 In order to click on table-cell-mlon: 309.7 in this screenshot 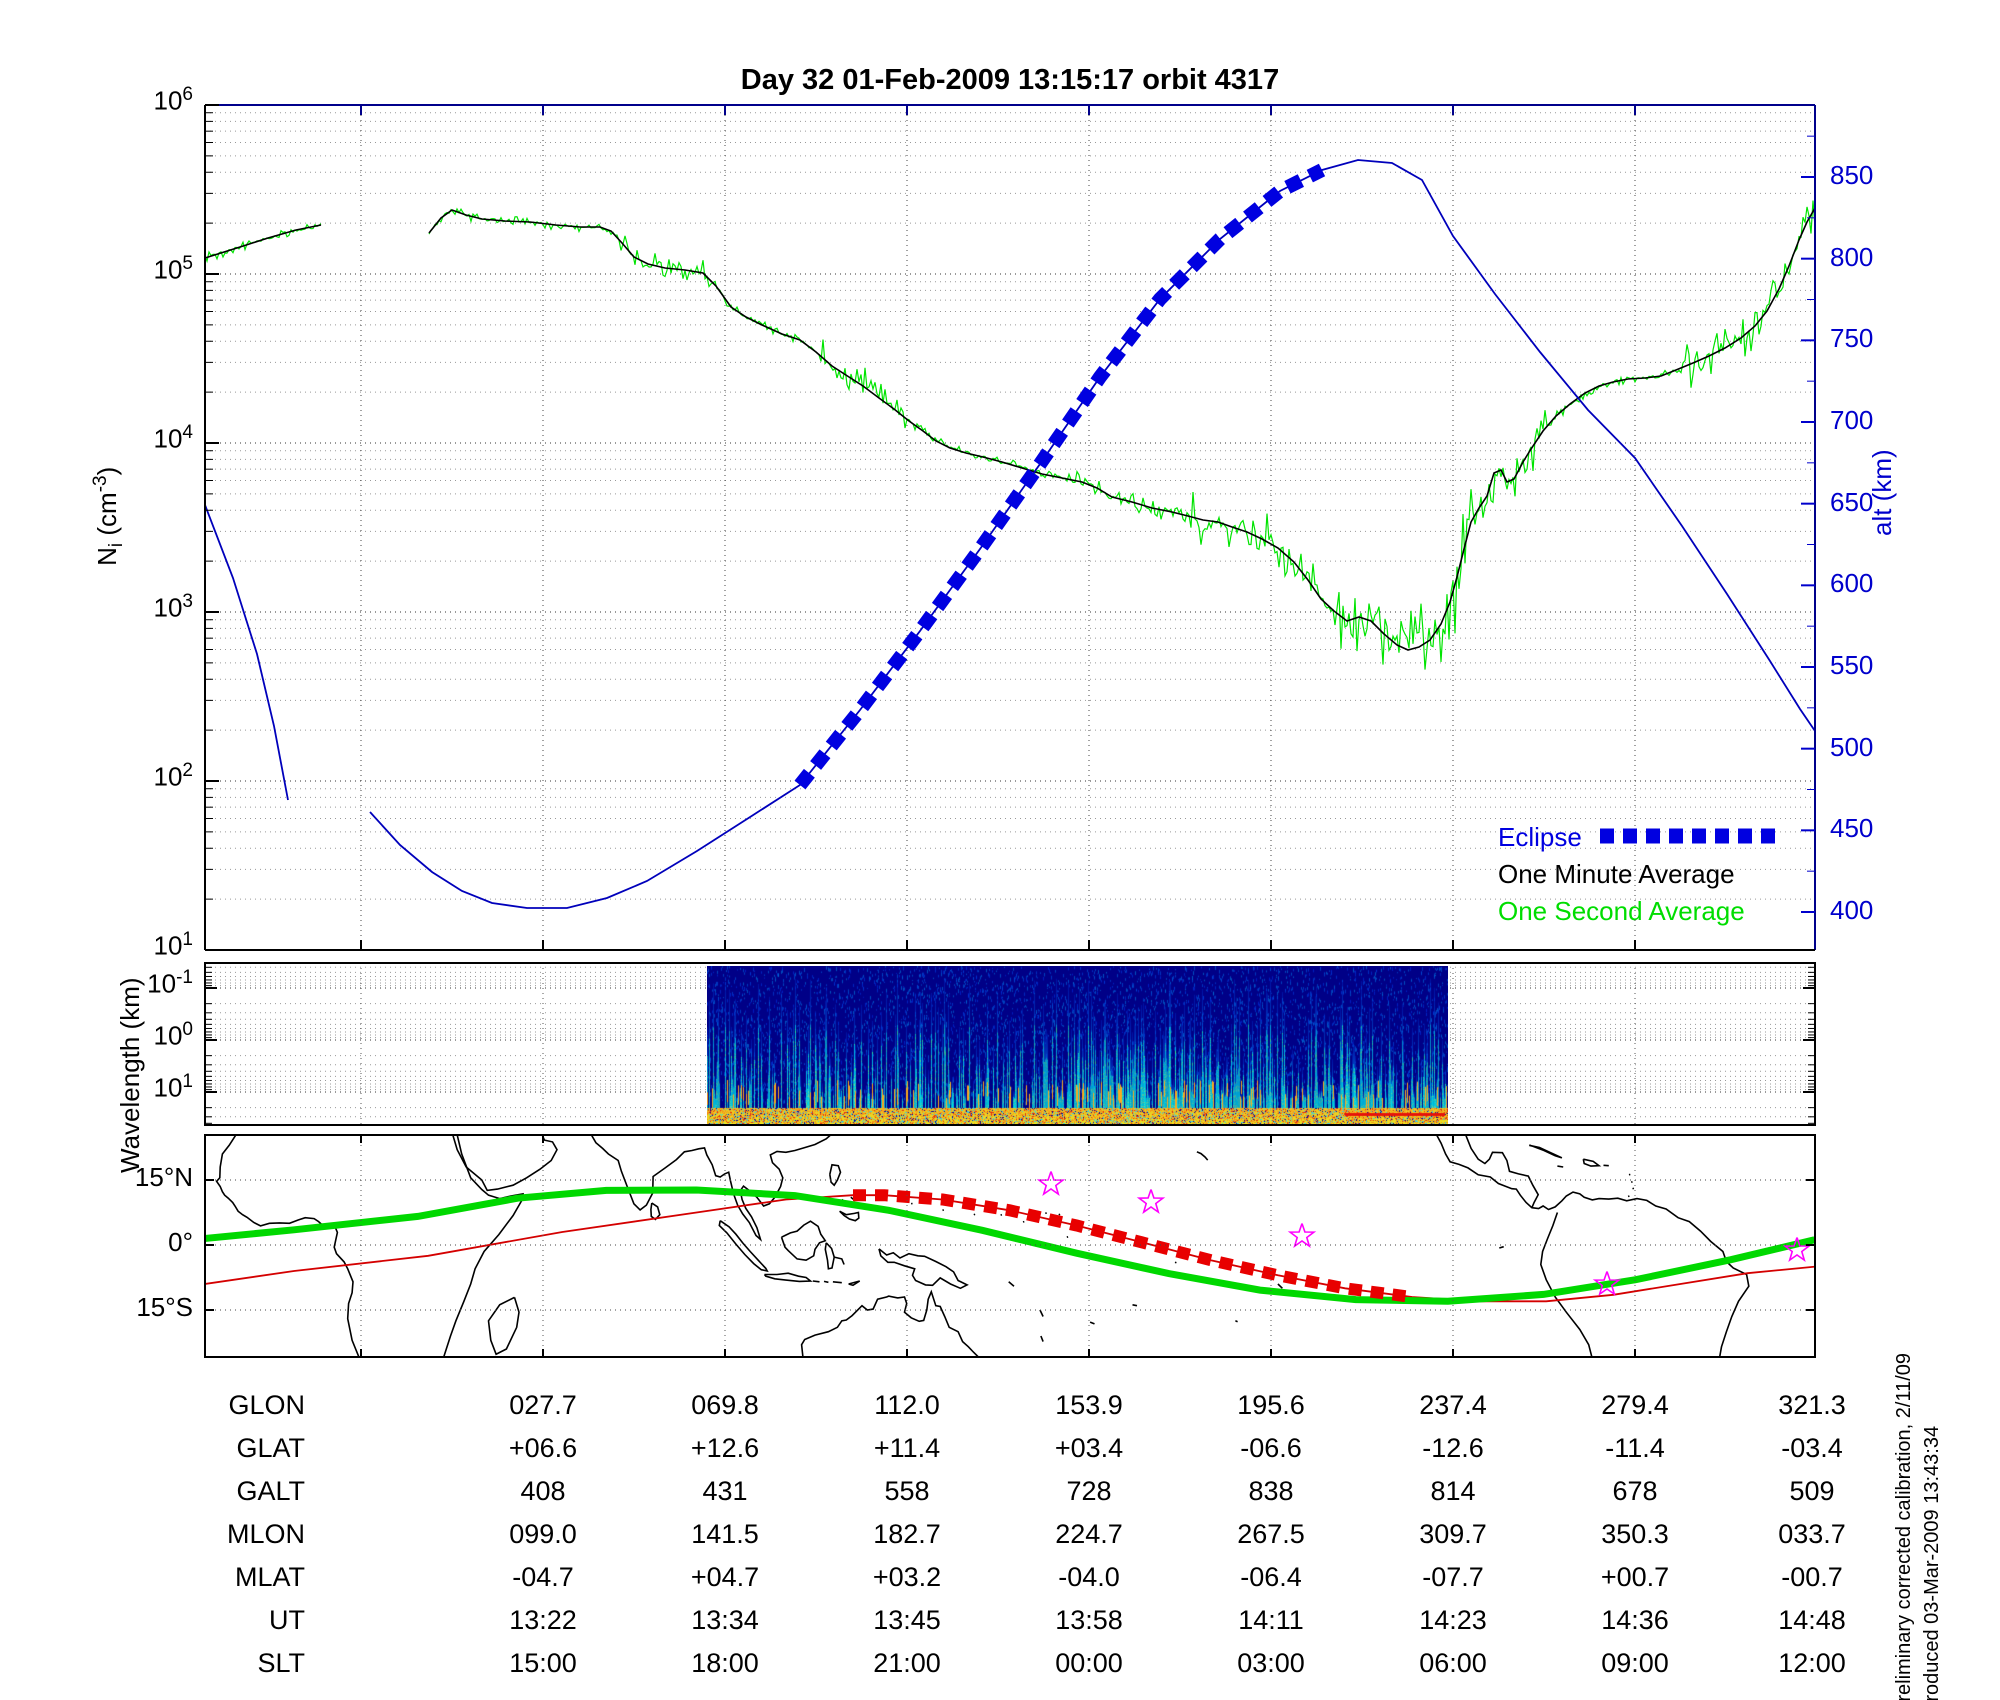, I will do `click(1453, 1534)`.